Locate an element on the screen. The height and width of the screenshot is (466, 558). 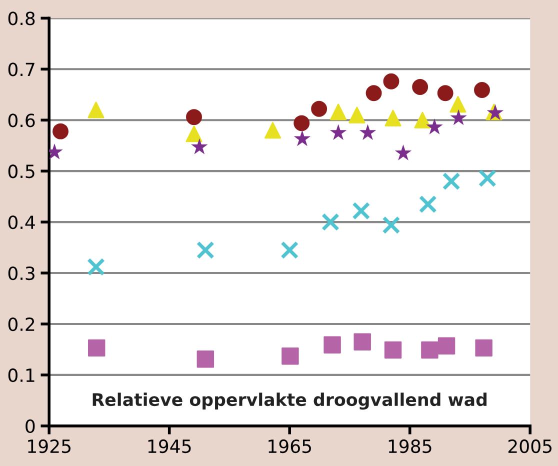
x-tick-label: 1925 is located at coordinates (49, 446).